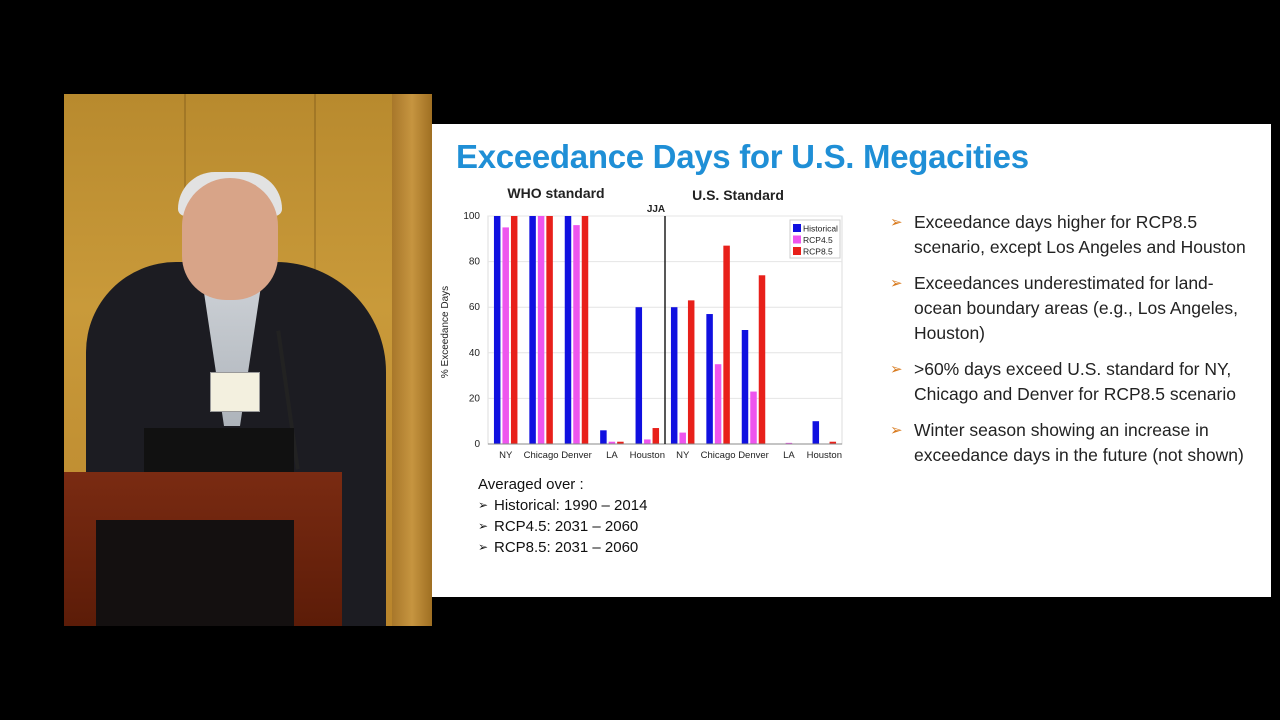  Describe the element at coordinates (531, 484) in the screenshot. I see `averaged-over-heading: Averaged over :` at that location.